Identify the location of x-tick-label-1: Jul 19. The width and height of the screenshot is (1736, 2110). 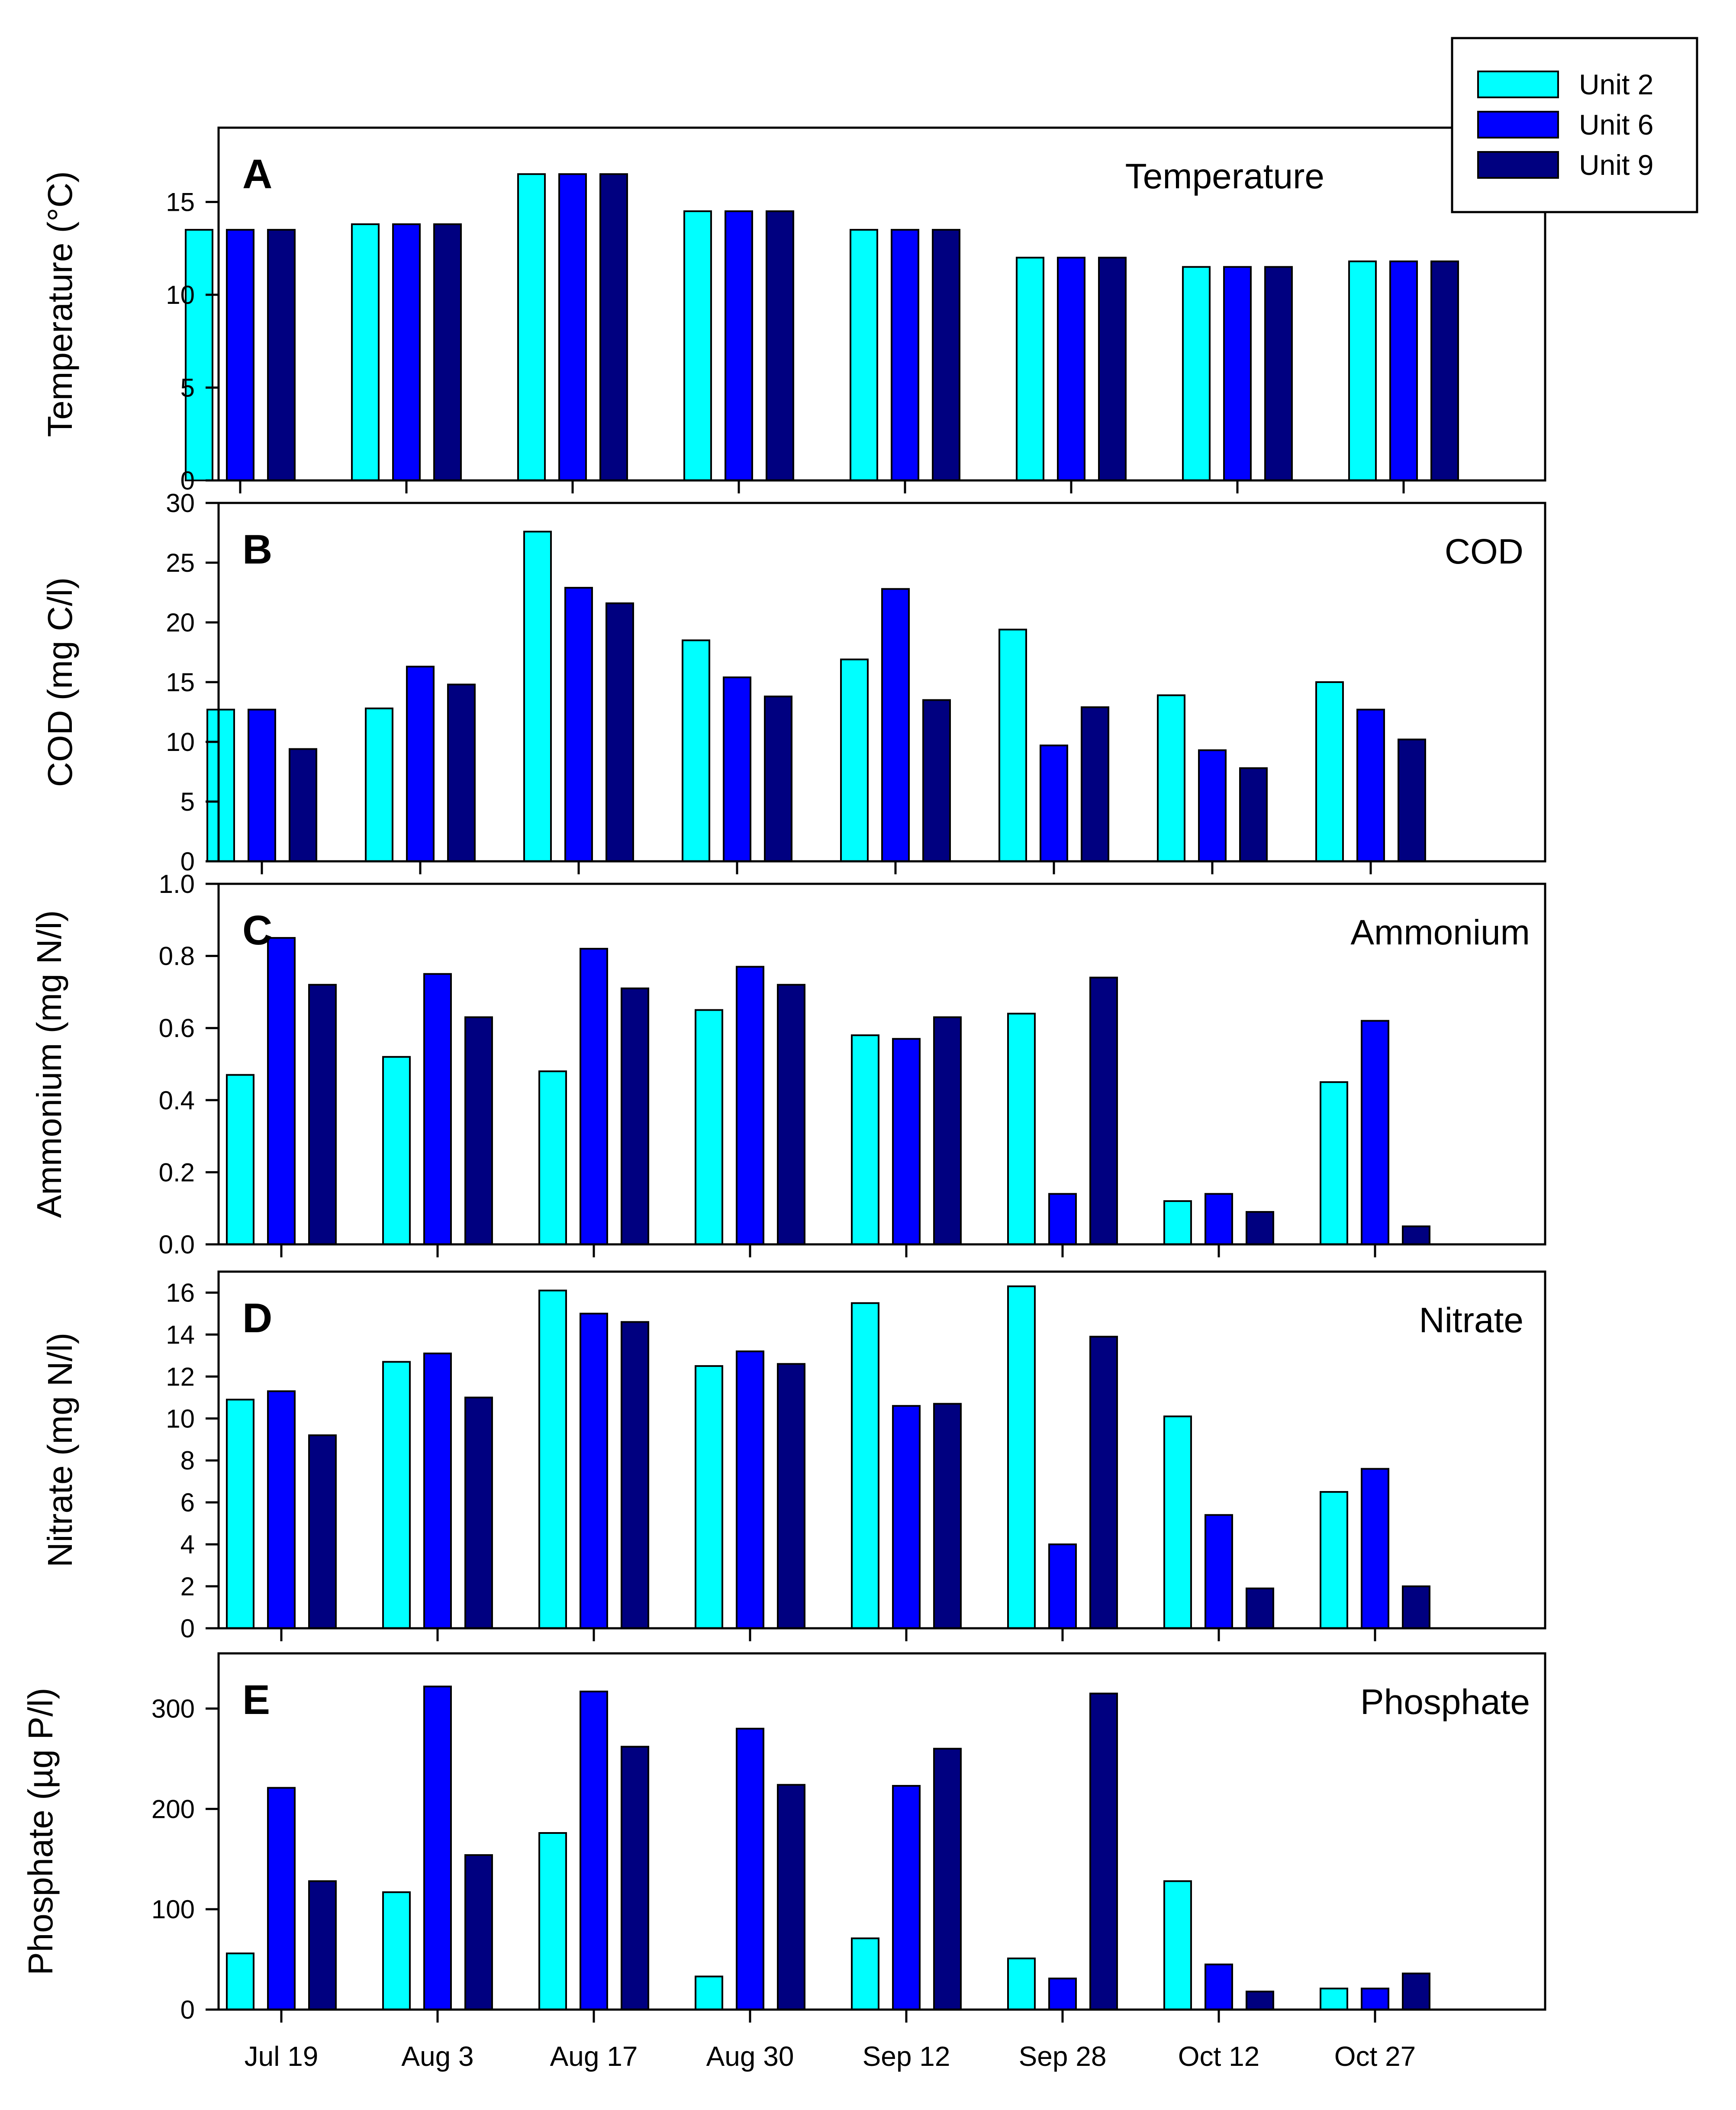
(282, 2056).